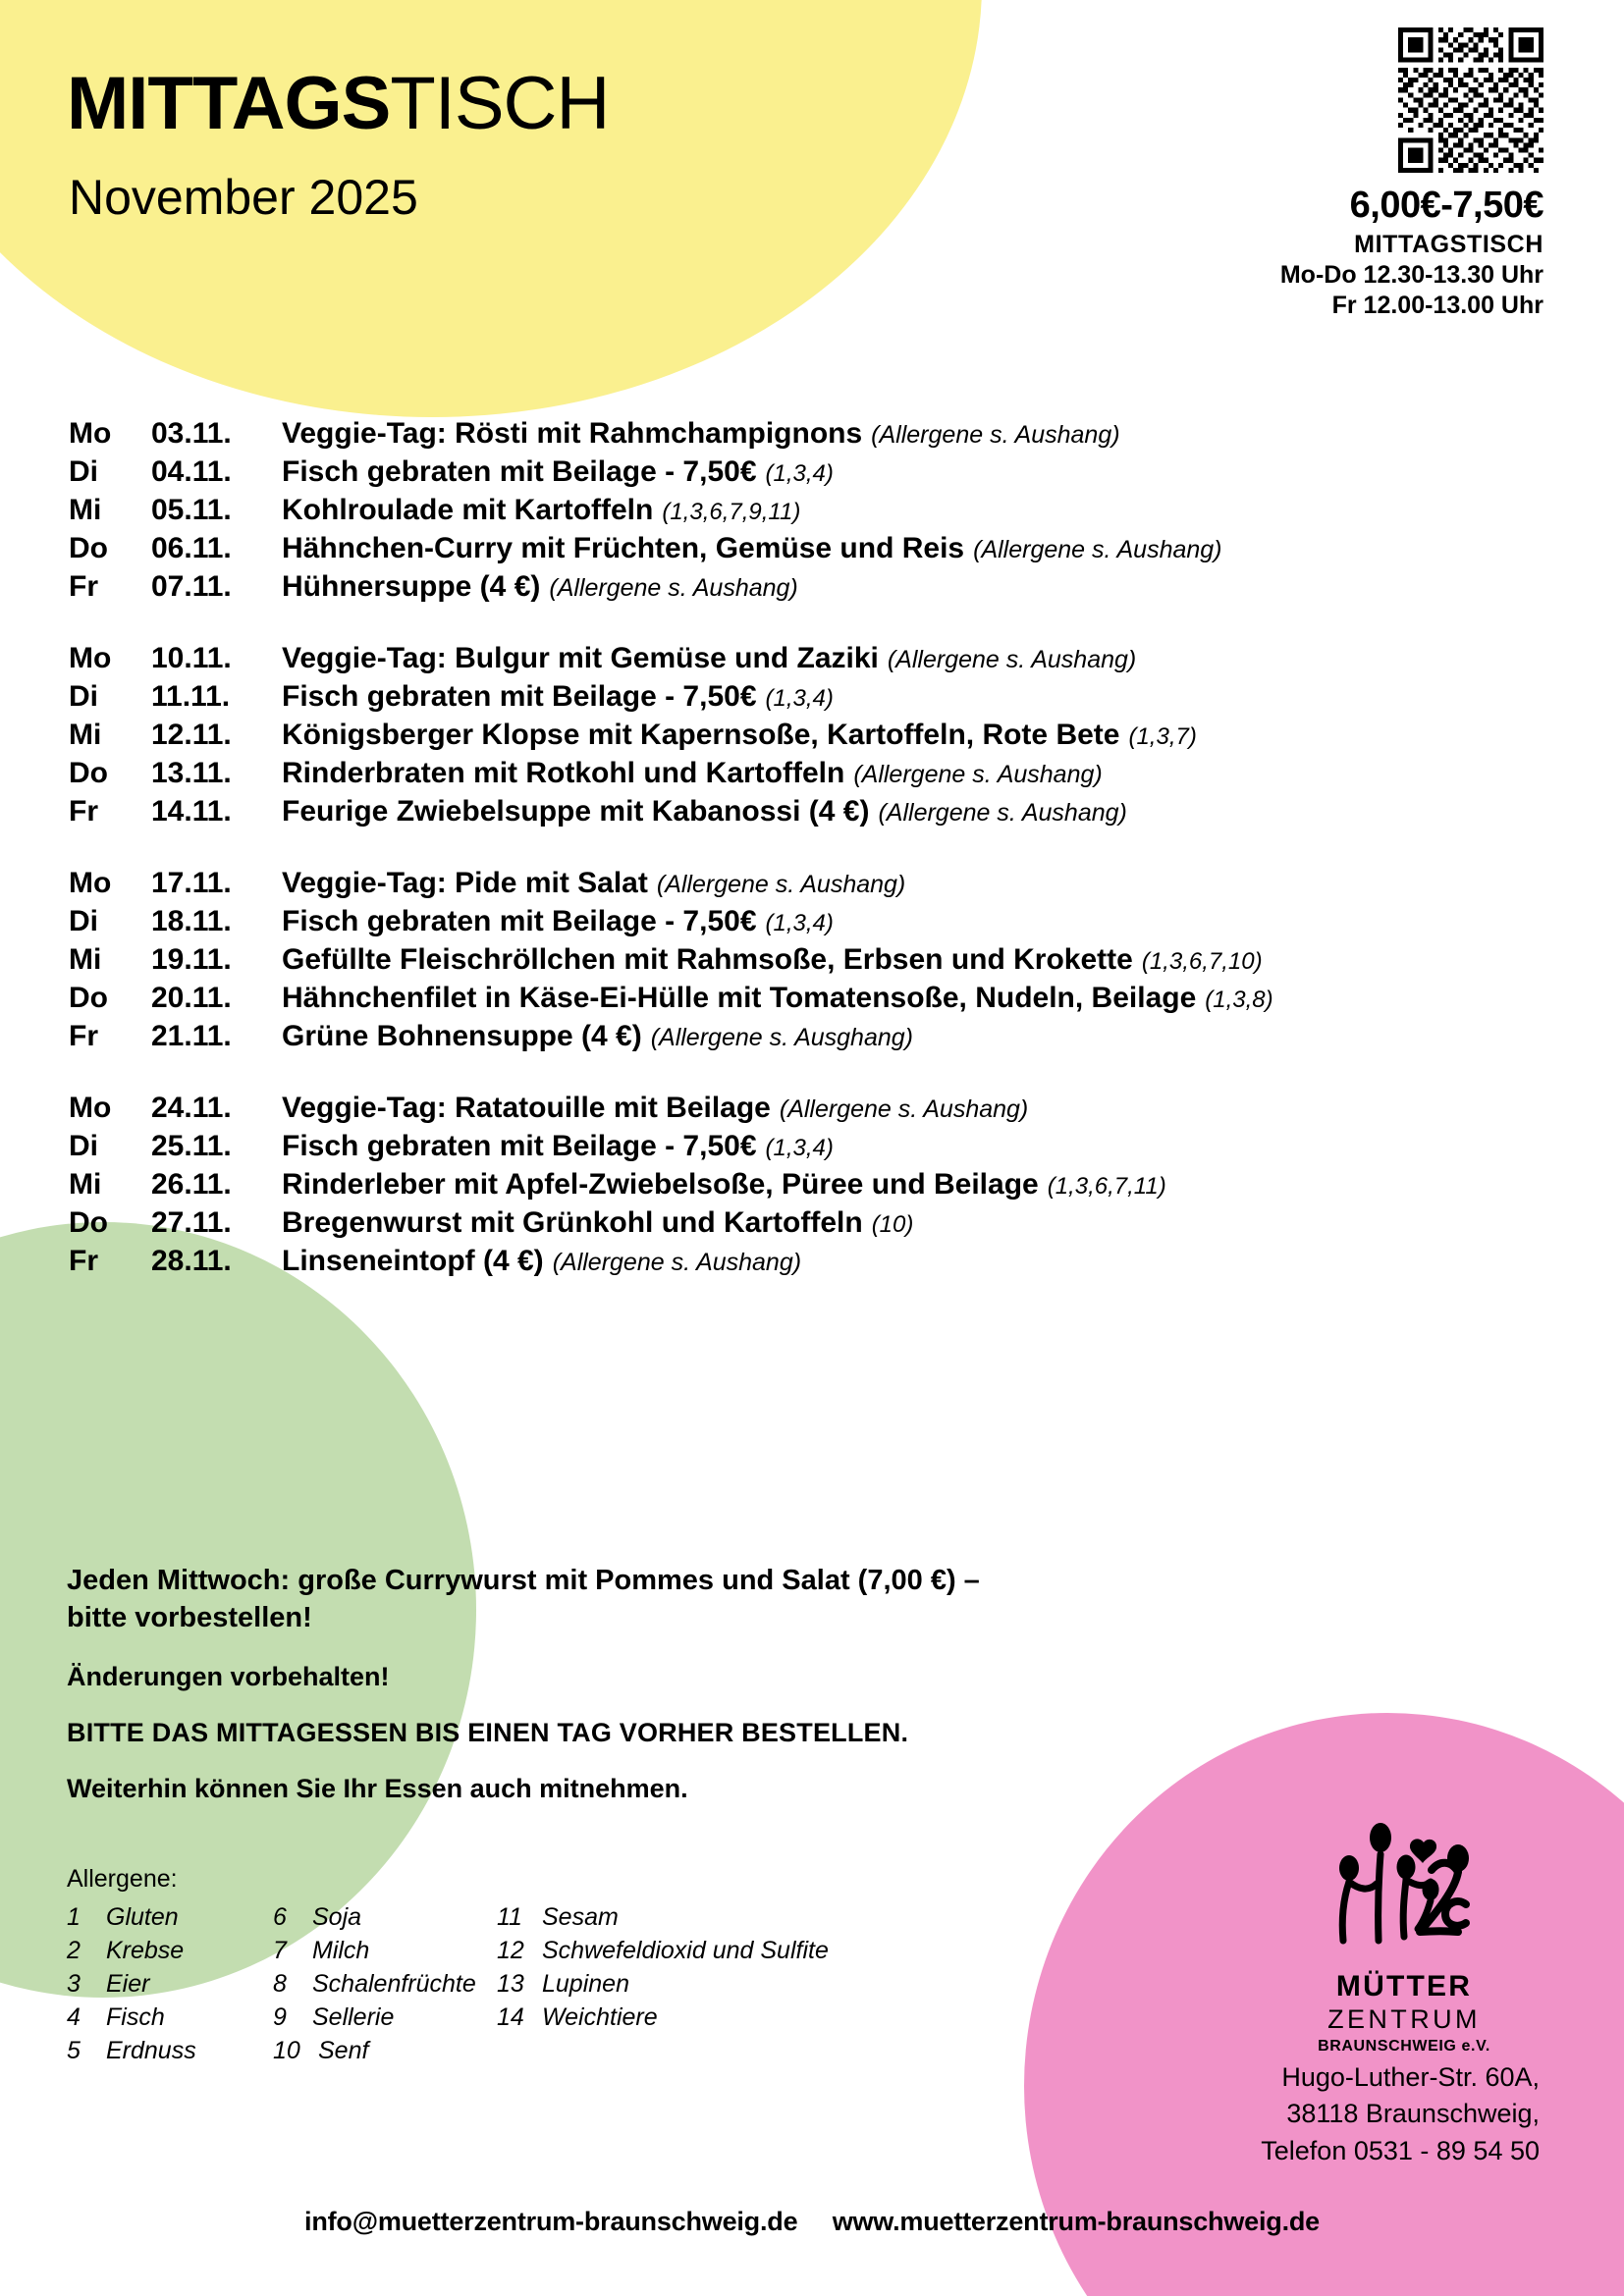 The image size is (1624, 2296). I want to click on menu-row-dish: Grüne Bohnensuppe (4 €), so click(462, 1036).